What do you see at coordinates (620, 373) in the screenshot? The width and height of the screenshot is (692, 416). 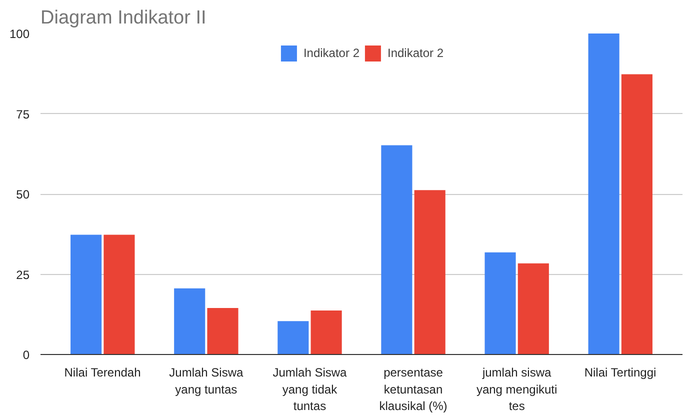 I see `x-tick-label: Nilai Tertinggi` at bounding box center [620, 373].